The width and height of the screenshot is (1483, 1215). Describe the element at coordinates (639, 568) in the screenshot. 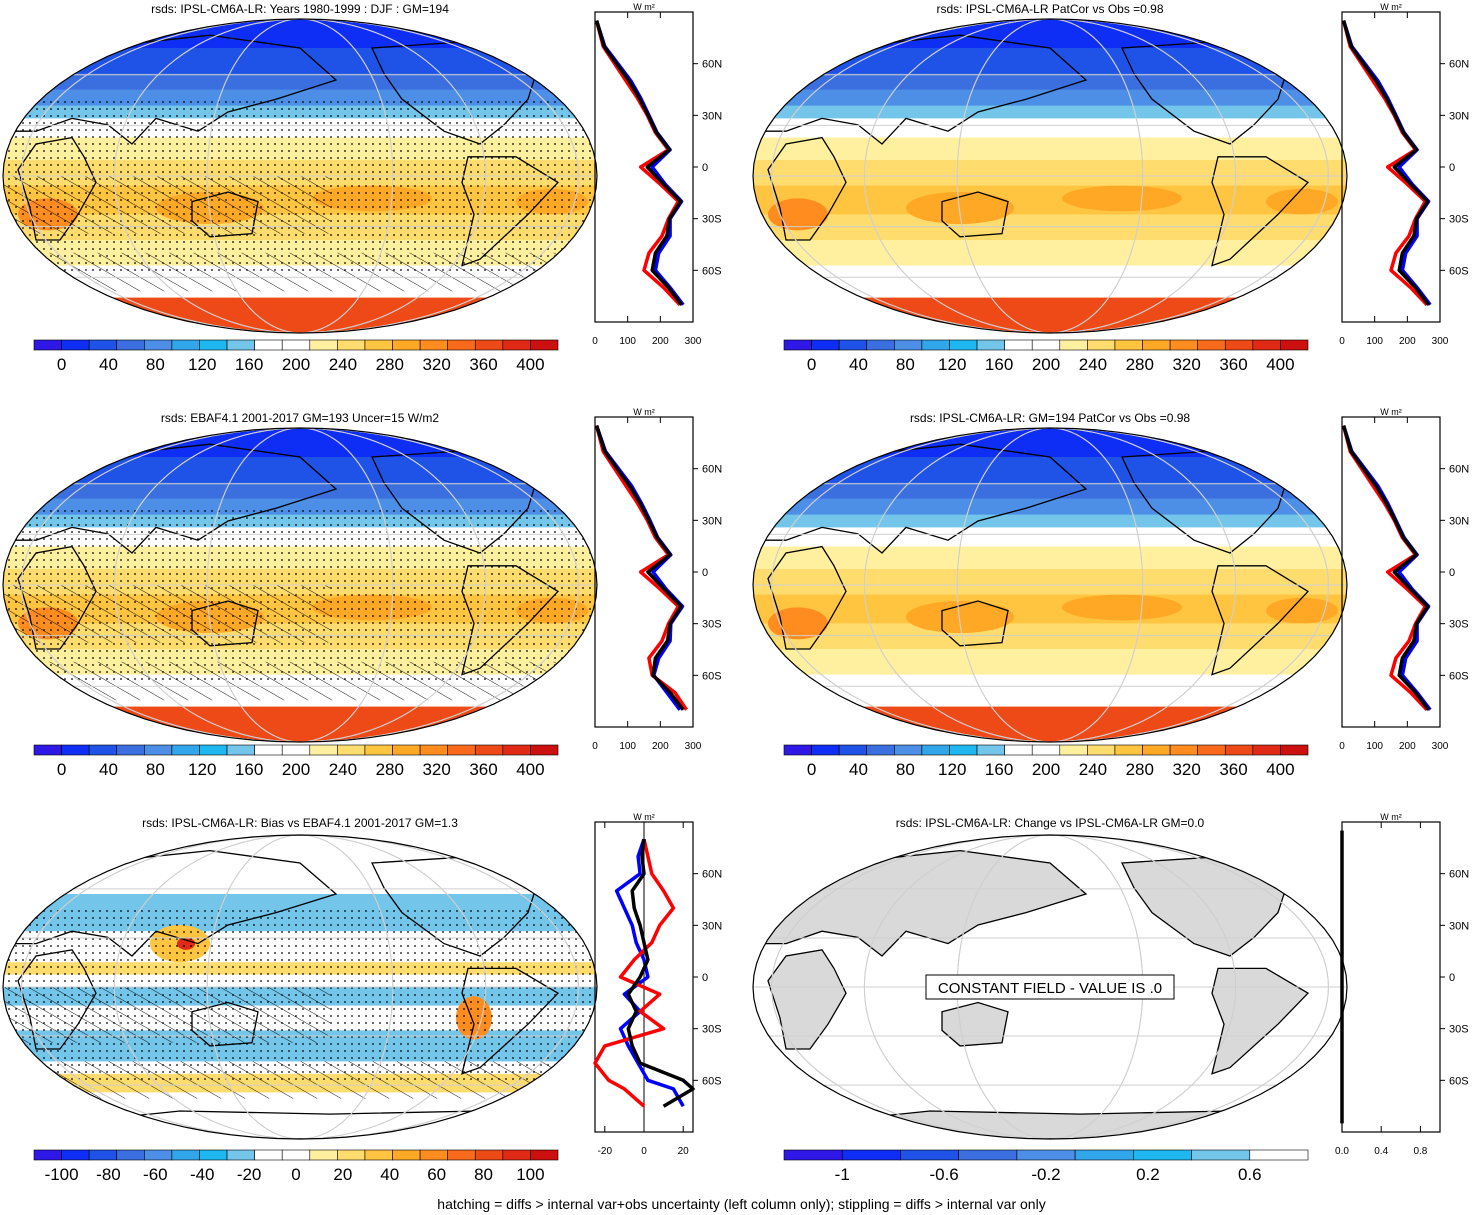

I see `series-line-mean` at that location.